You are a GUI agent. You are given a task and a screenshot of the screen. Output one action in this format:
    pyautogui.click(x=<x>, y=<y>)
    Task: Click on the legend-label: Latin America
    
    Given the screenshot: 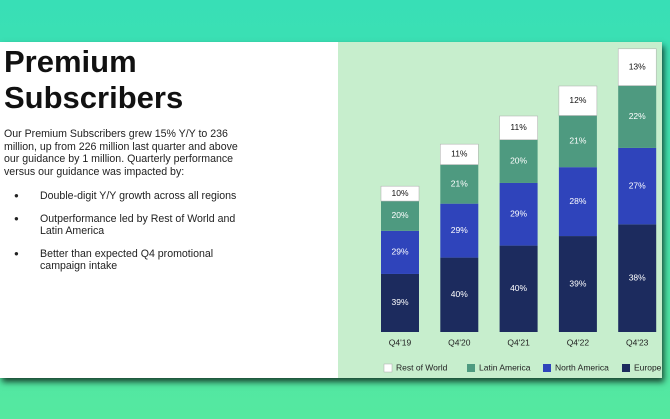 What is the action you would take?
    pyautogui.click(x=505, y=367)
    